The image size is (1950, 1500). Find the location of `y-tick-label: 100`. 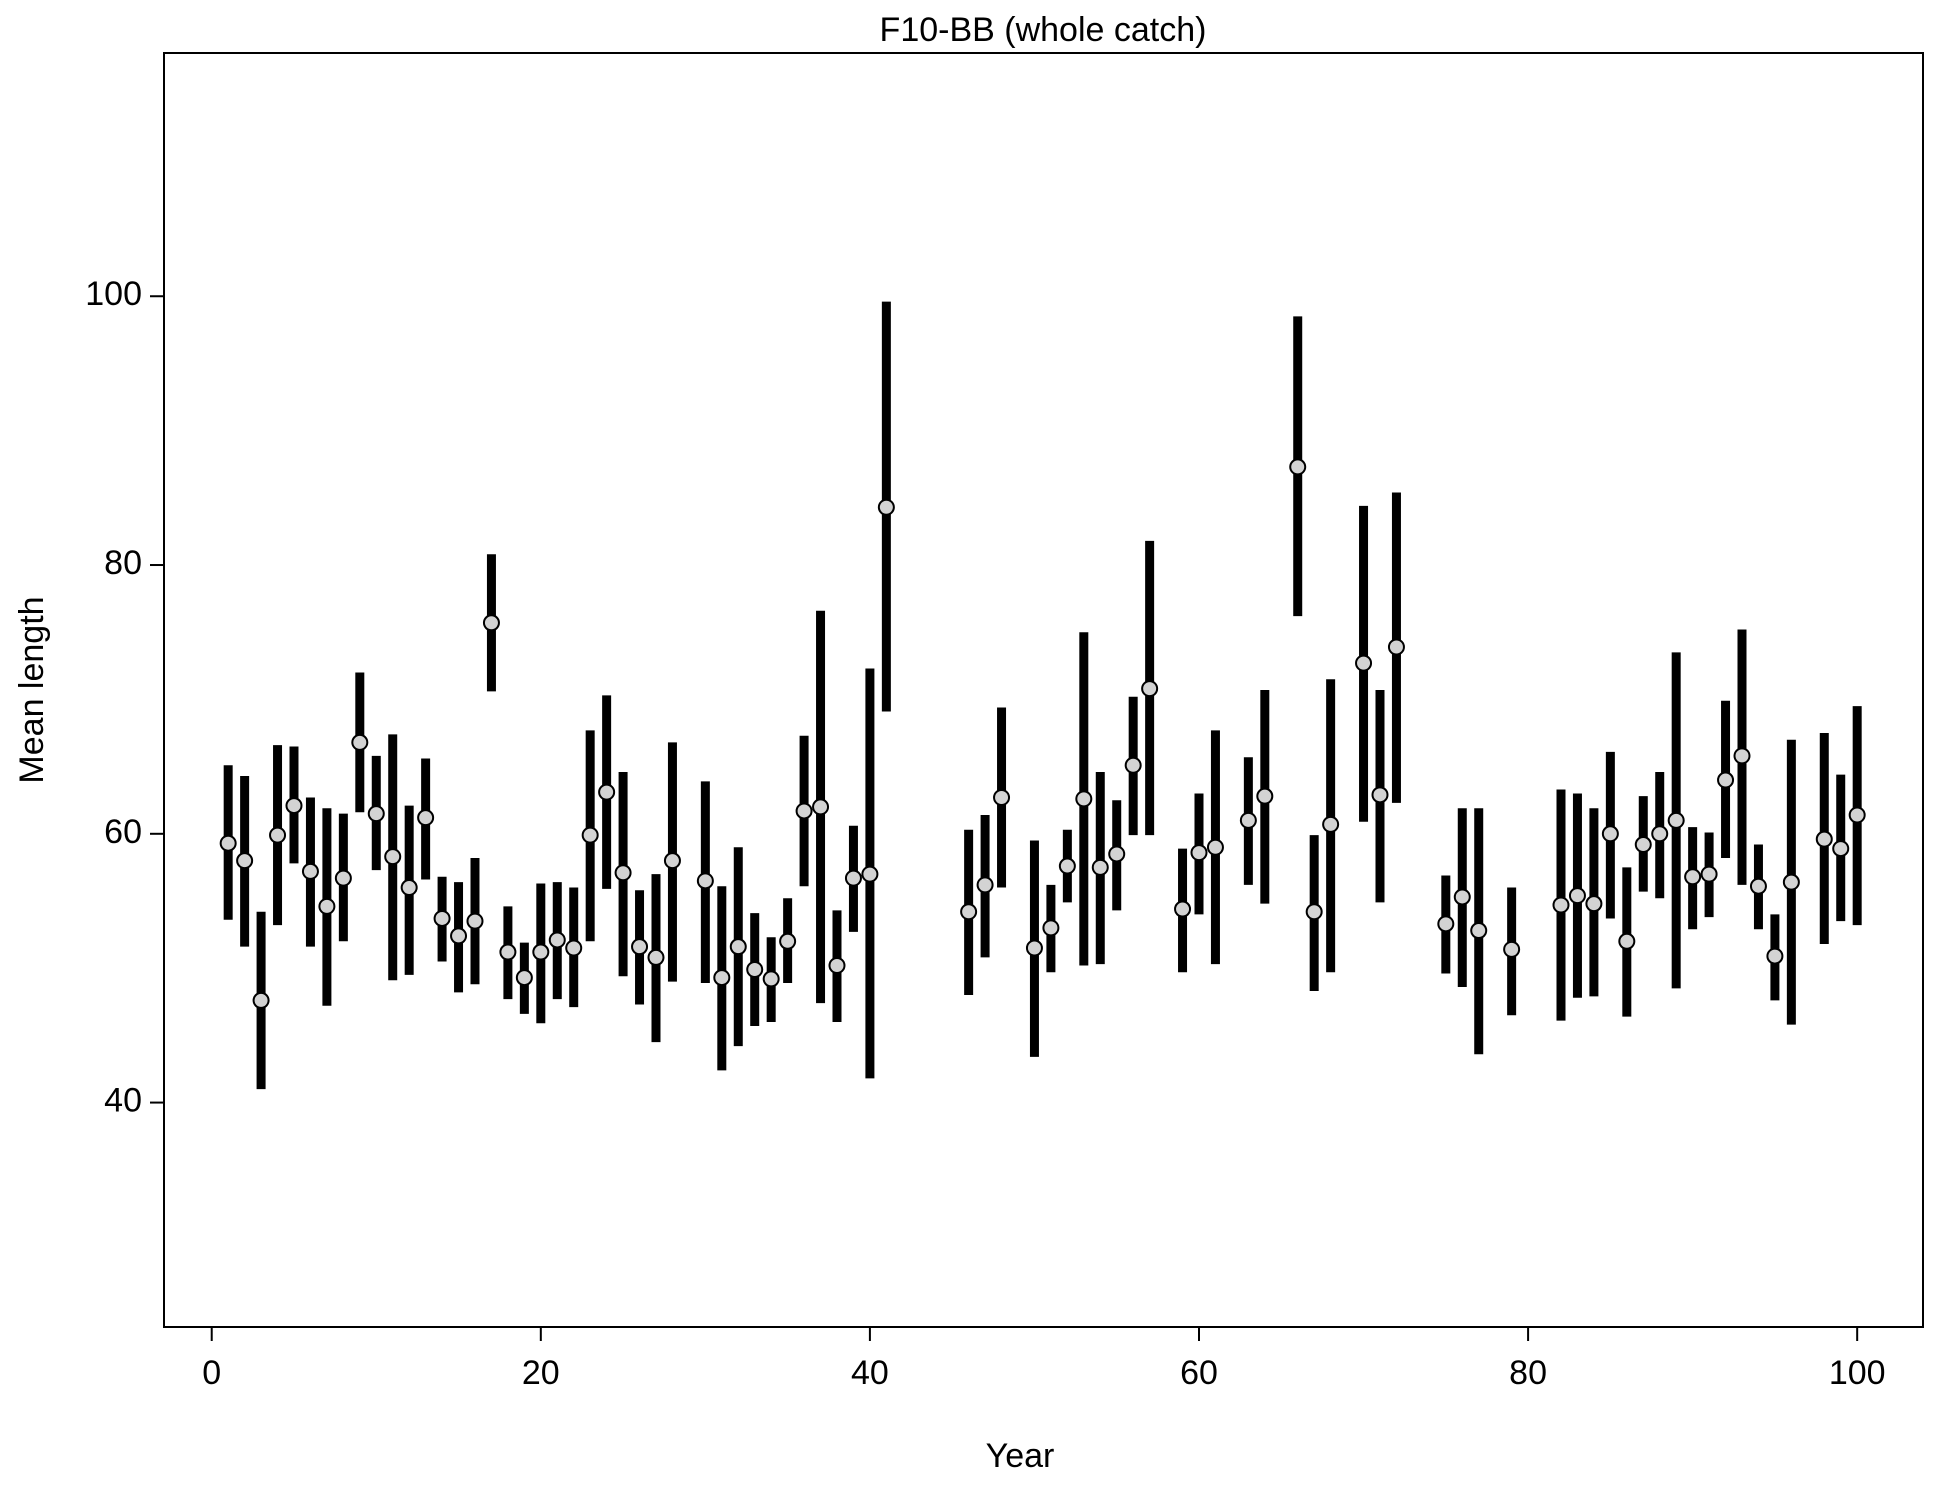

y-tick-label: 100 is located at coordinates (113, 294).